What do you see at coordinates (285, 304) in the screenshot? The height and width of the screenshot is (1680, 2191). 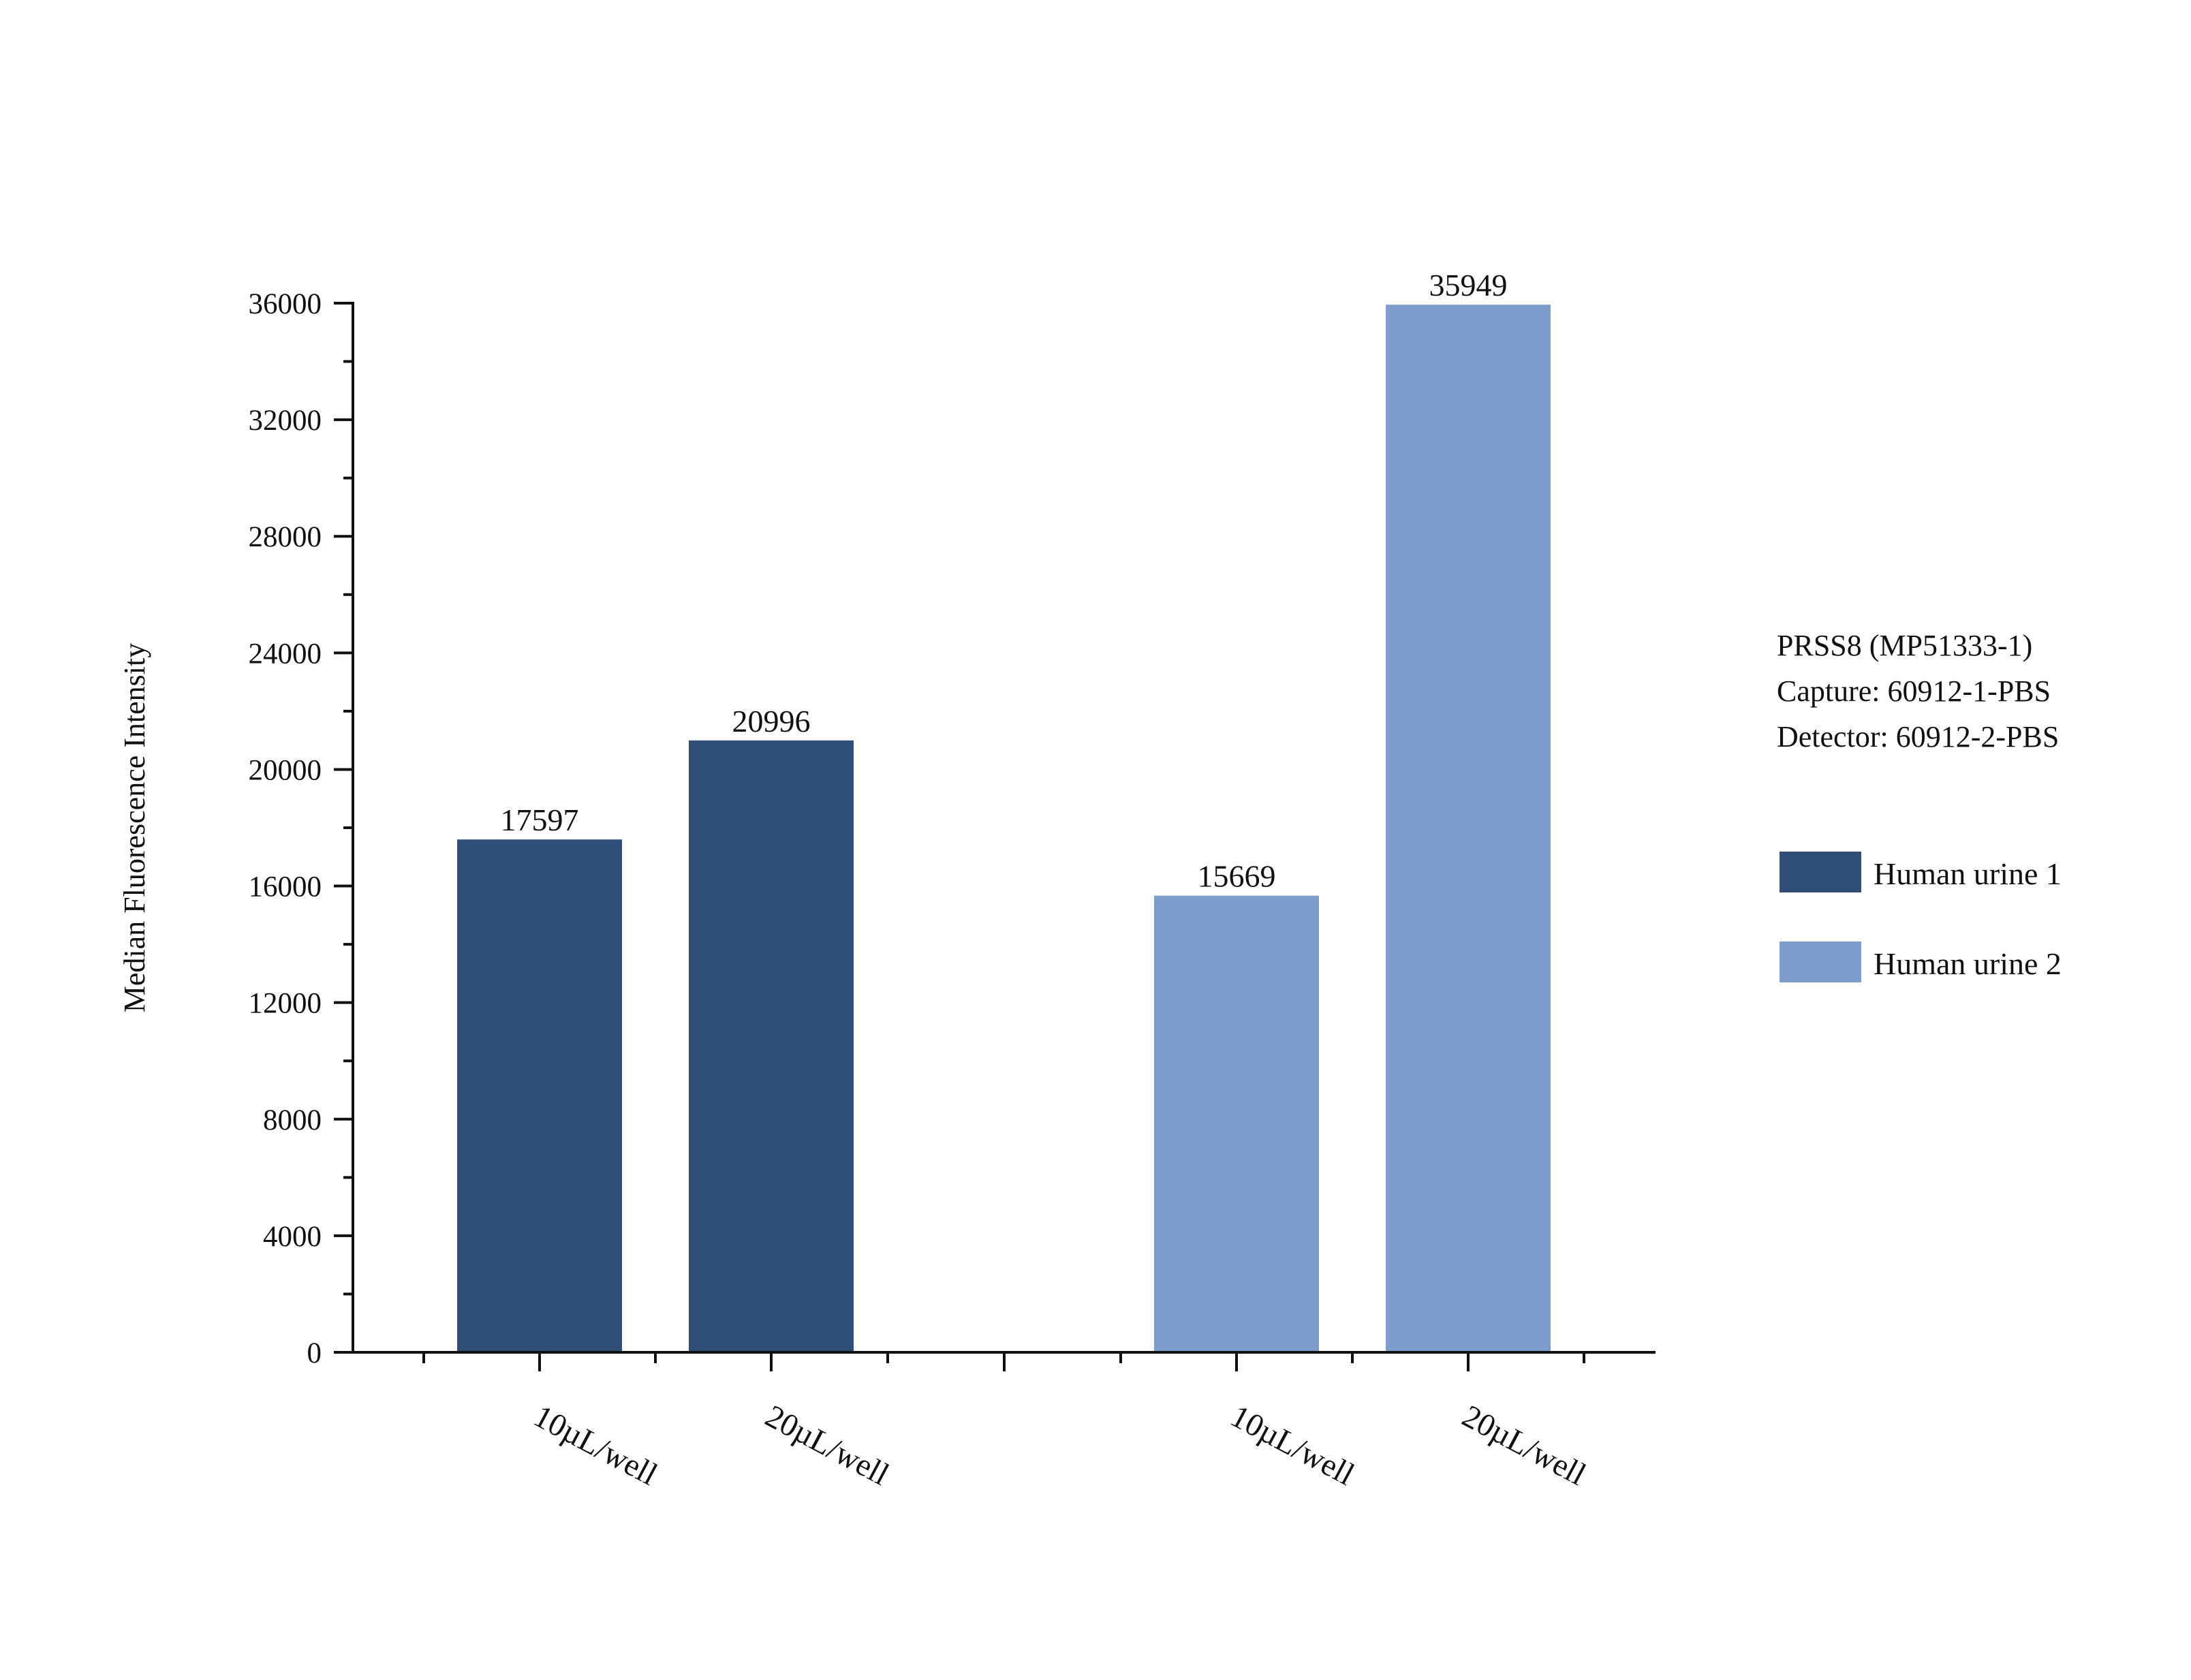 I see `y-tick-label: 36000` at bounding box center [285, 304].